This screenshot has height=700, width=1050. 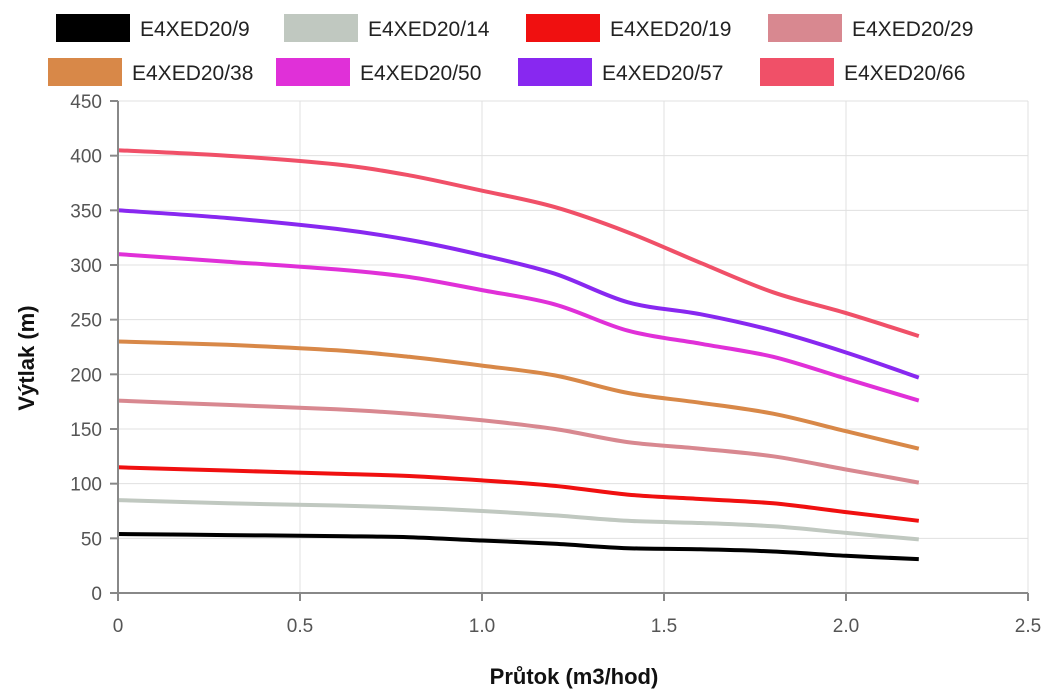 What do you see at coordinates (664, 626) in the screenshot?
I see `x-tick-label: 1.5` at bounding box center [664, 626].